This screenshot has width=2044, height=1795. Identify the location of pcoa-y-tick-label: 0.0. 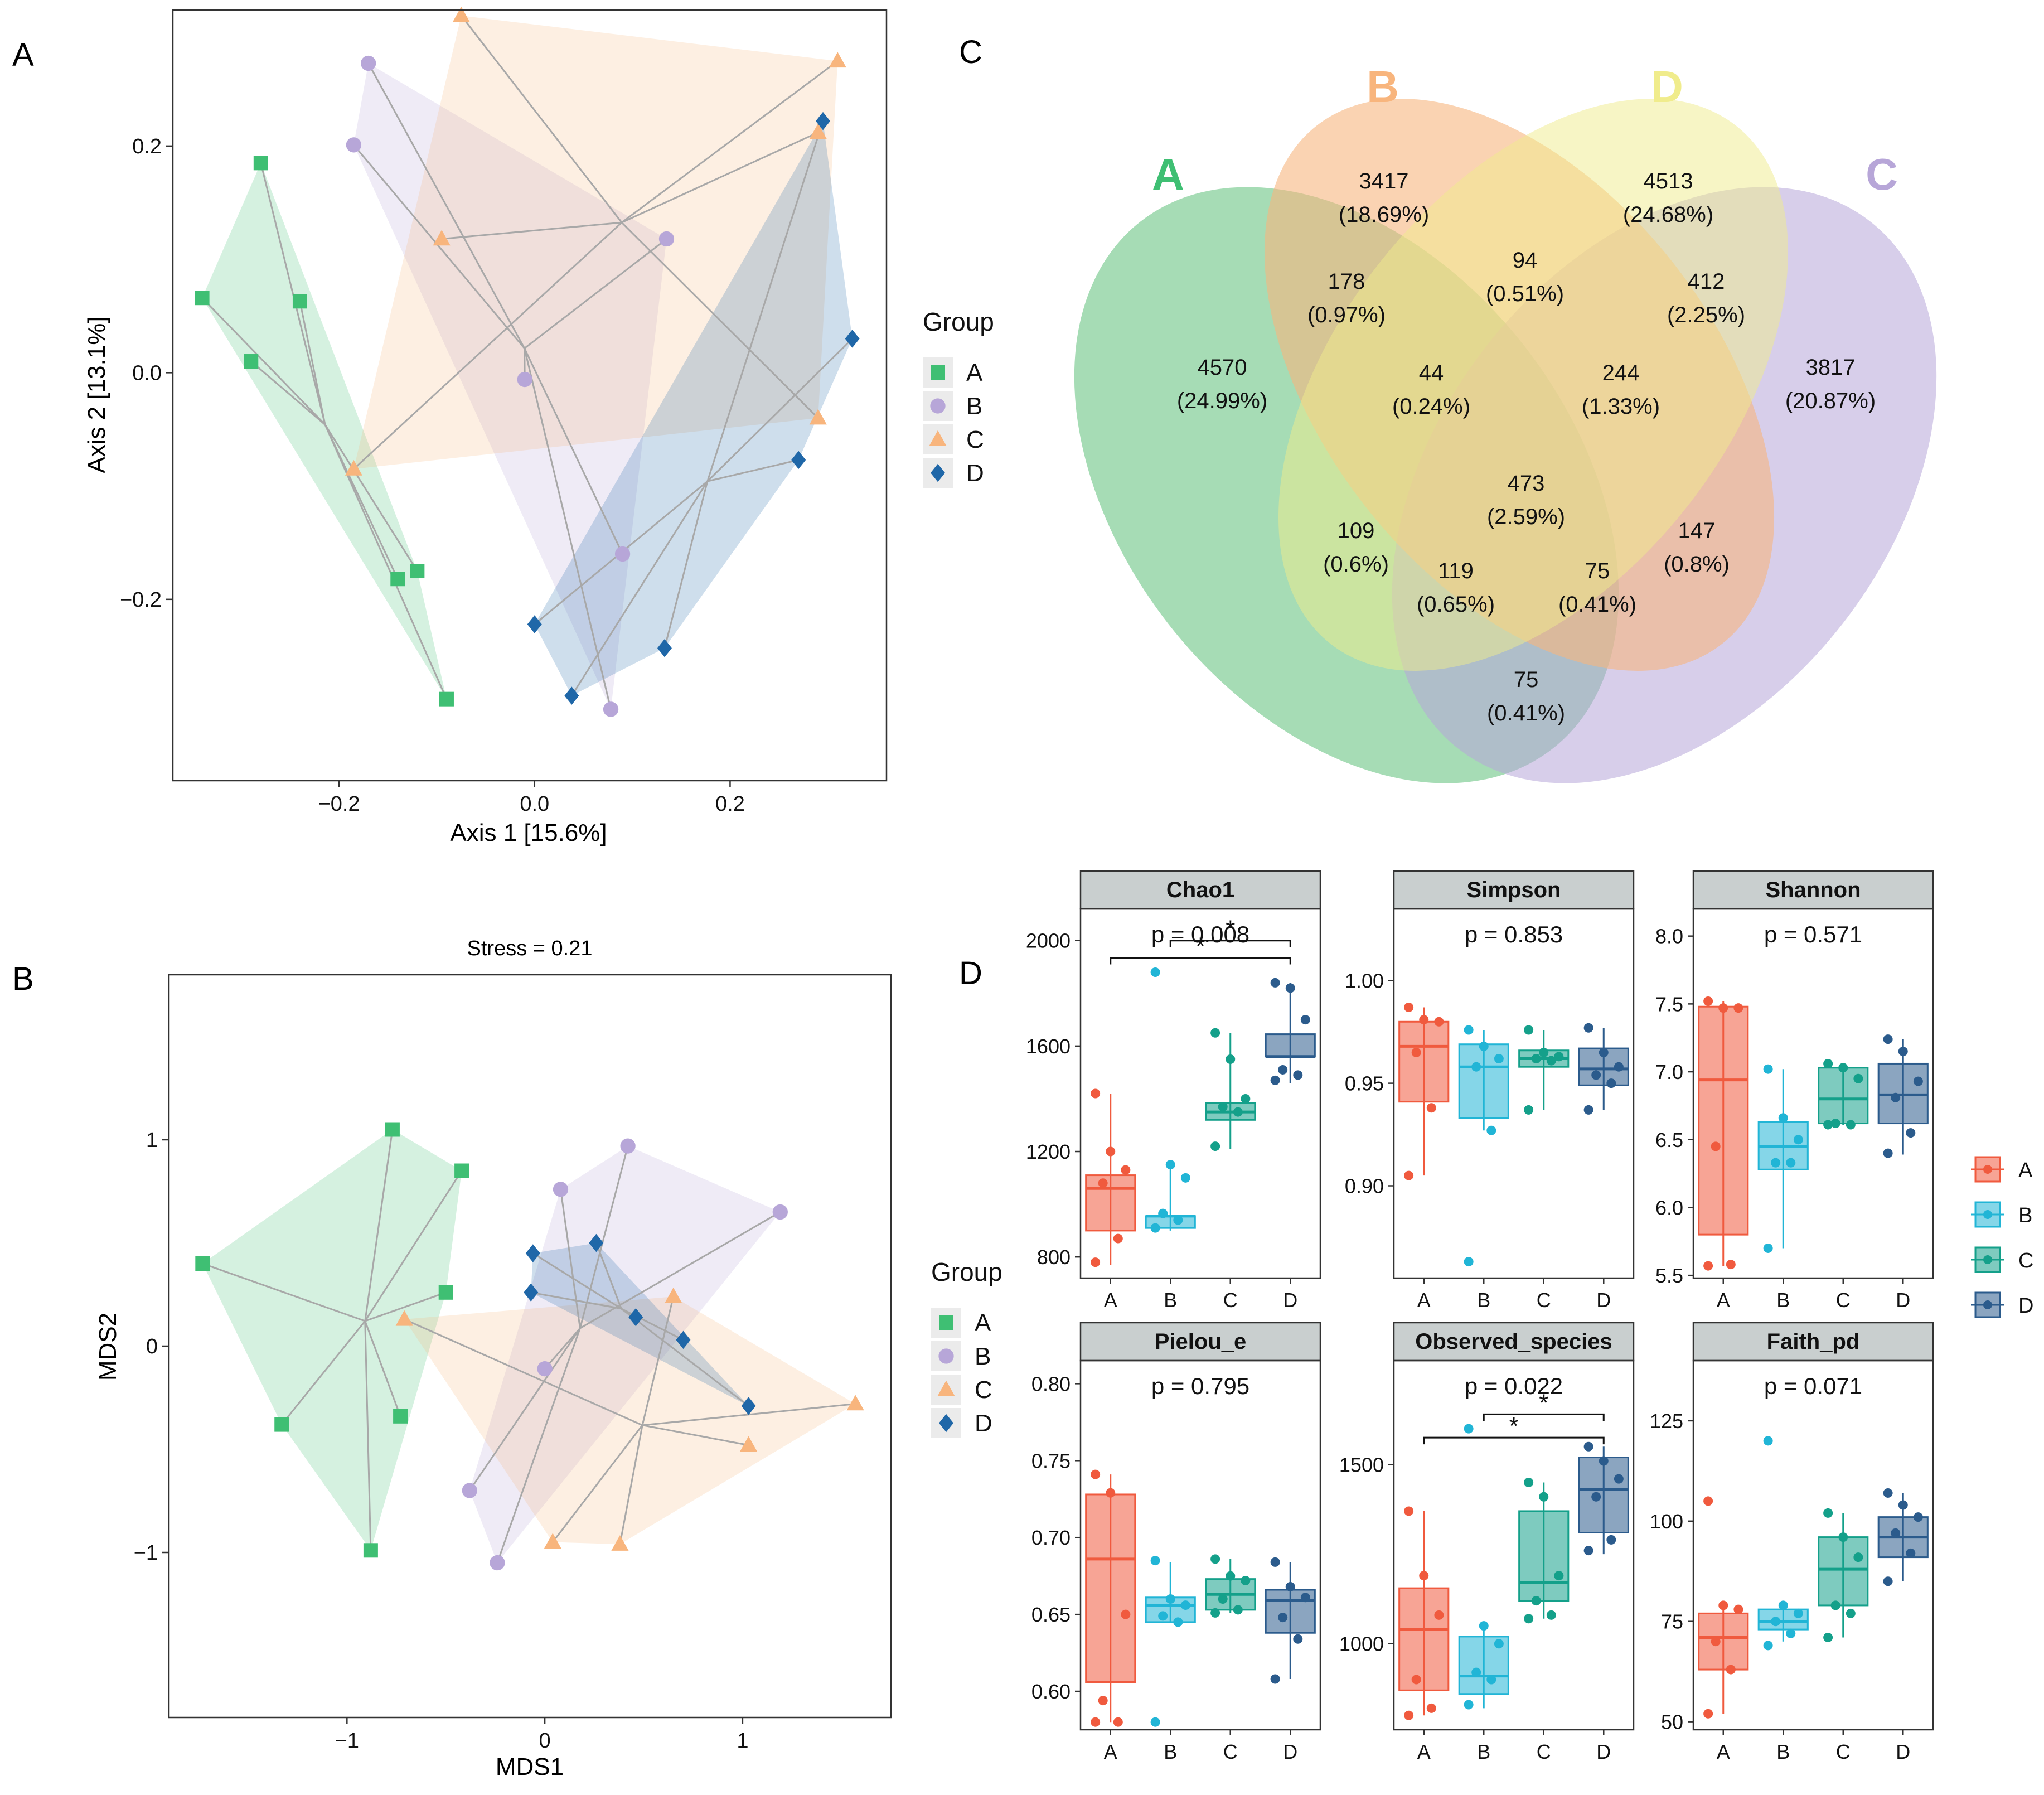
(147, 373).